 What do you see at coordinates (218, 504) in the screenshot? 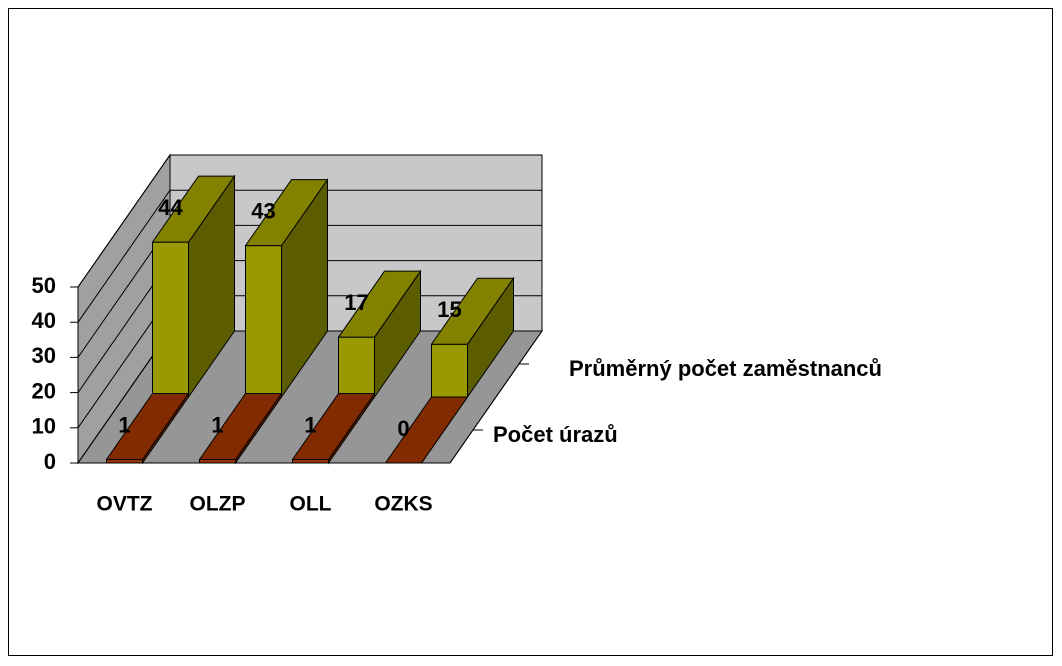
I see `x-tick-label: OLZP` at bounding box center [218, 504].